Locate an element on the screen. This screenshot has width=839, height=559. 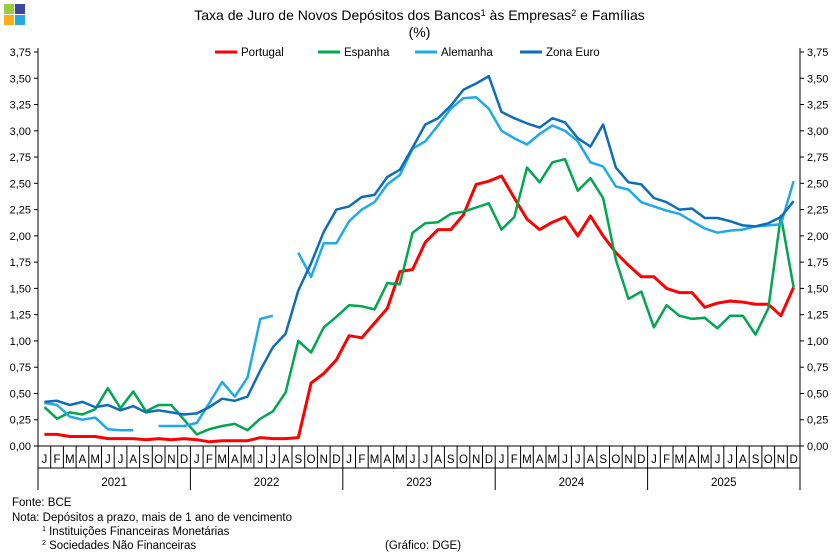
y-tick-label-right: 2,50 is located at coordinates (817, 184).